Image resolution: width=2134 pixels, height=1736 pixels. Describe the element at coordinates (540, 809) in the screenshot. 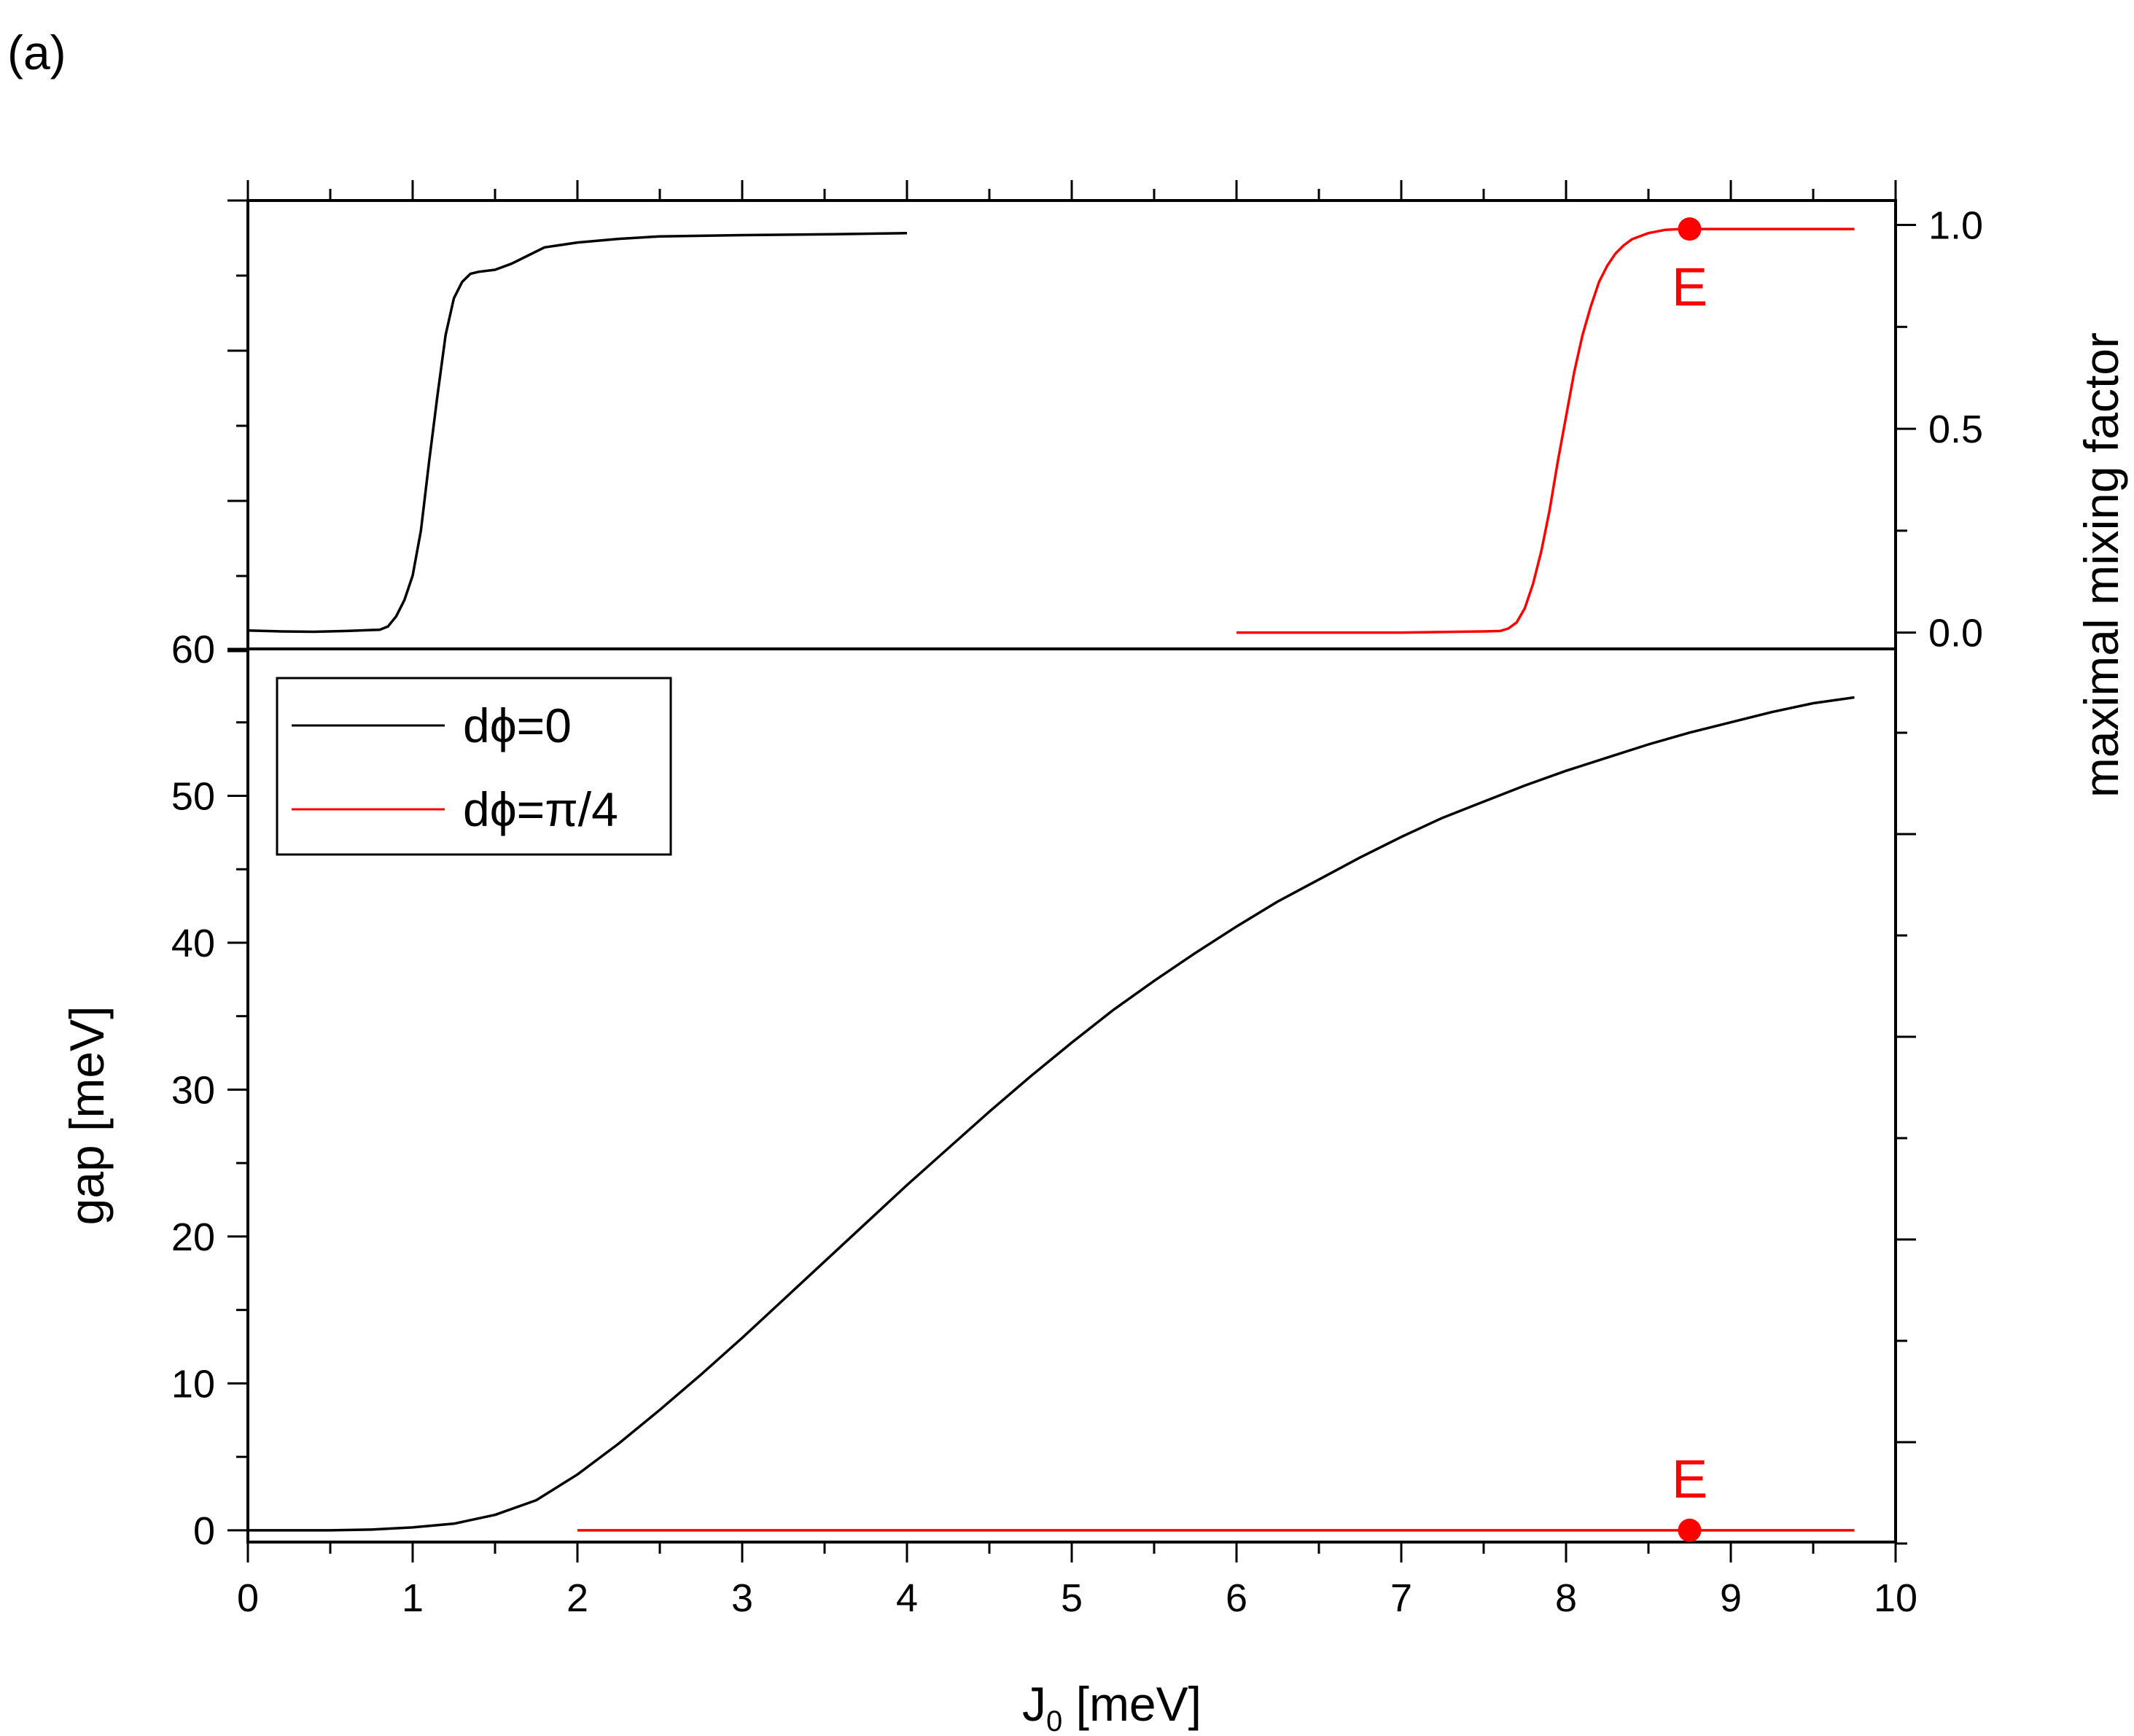

I see `legend-label-1: dϕ=π/4` at that location.